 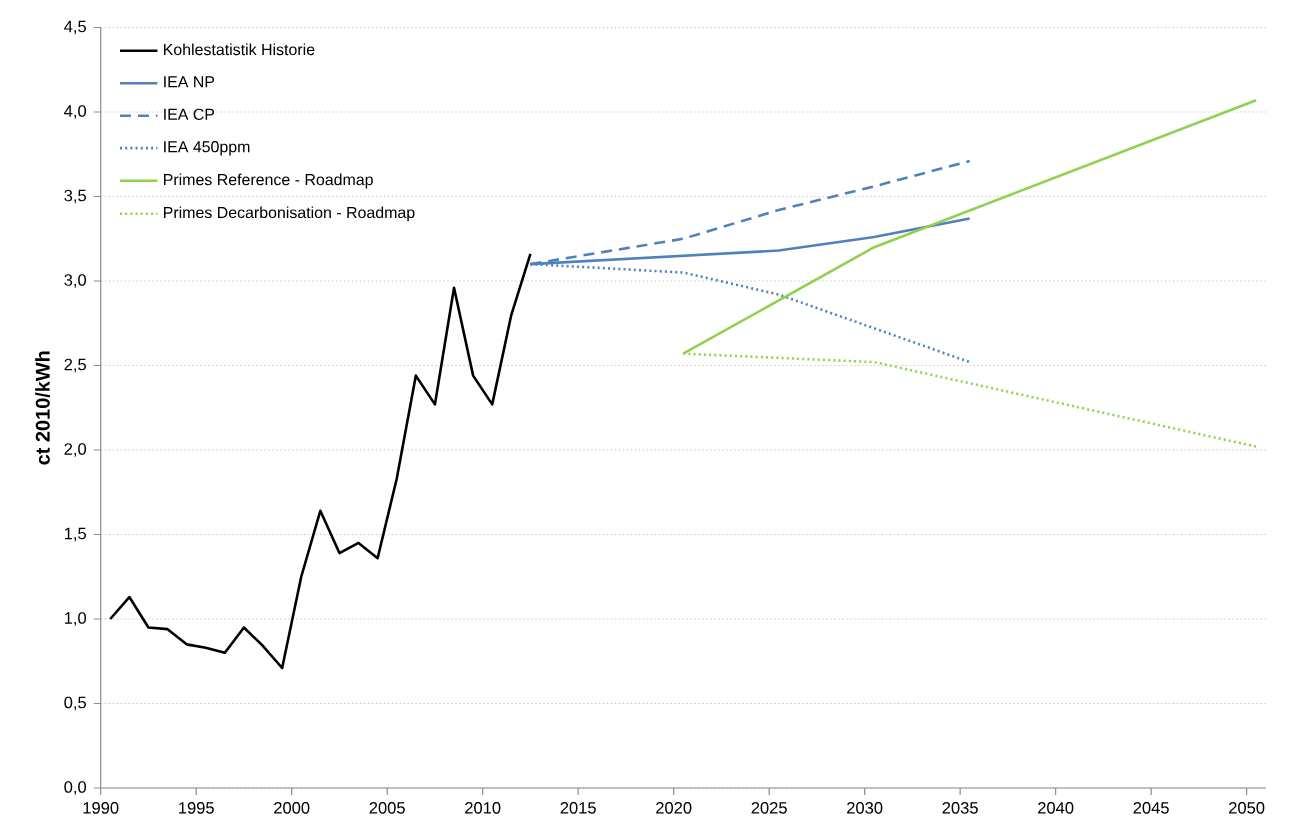 What do you see at coordinates (75, 112) in the screenshot?
I see `y-tick-label: 4,0` at bounding box center [75, 112].